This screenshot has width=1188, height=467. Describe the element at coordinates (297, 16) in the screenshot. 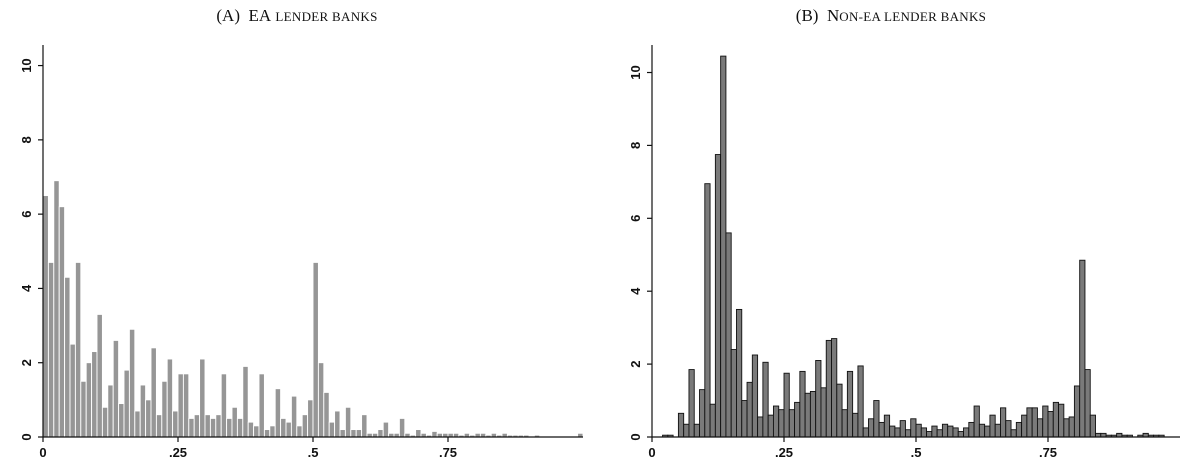

I see `panel-a-title: (A) EA LENDER BANKS` at that location.